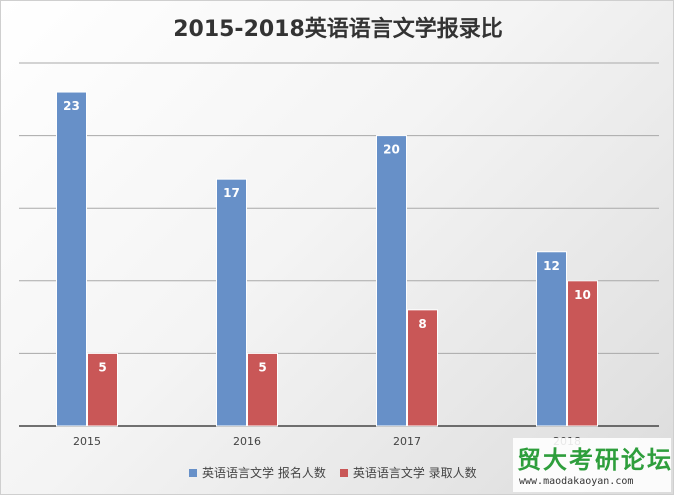 The image size is (674, 496). I want to click on legend-item-admitted: 英语语言文学 录取人数, so click(408, 472).